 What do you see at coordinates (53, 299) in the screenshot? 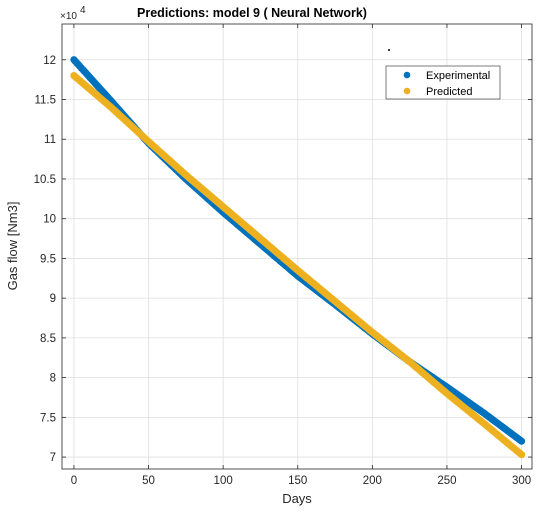
I see `y-tick-label: 9` at bounding box center [53, 299].